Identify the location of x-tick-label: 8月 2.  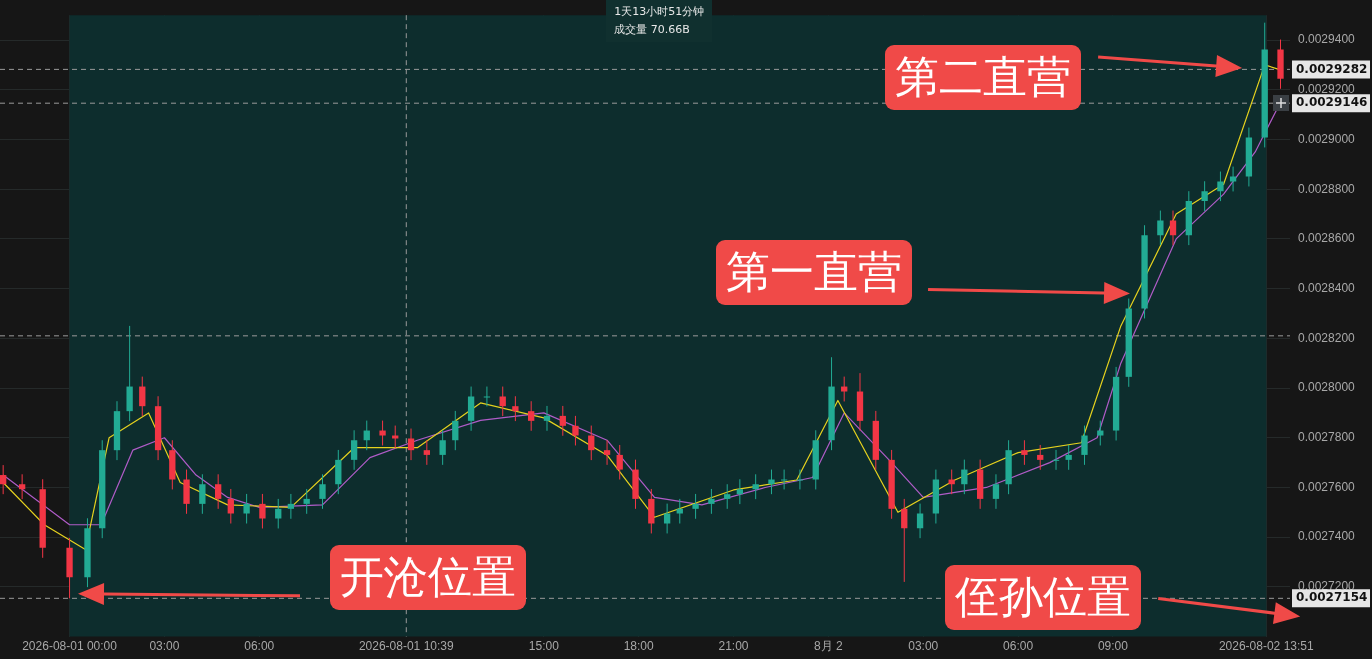
(829, 646).